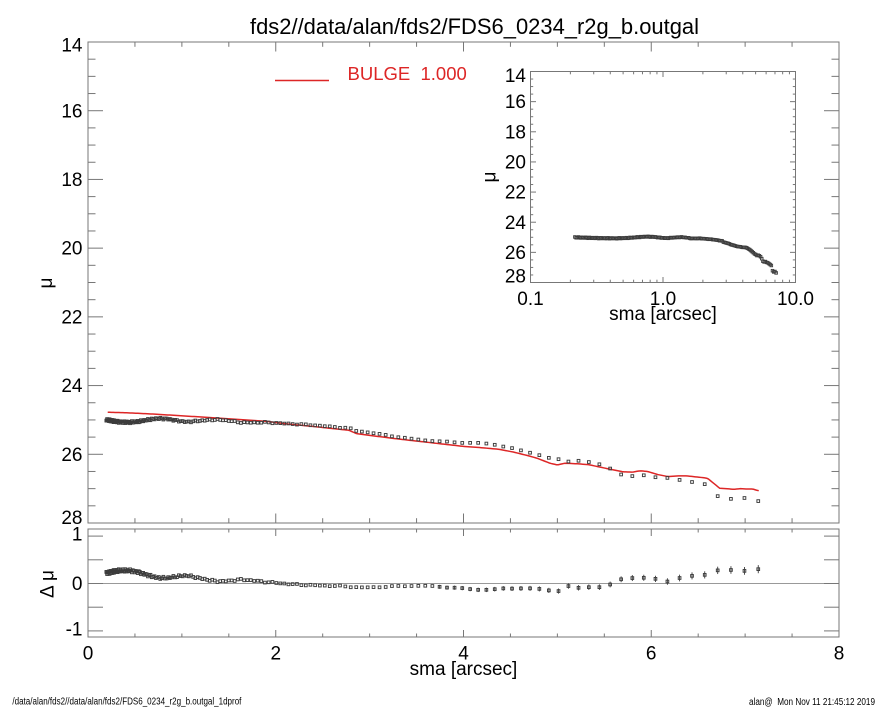 This screenshot has height=708, width=885. What do you see at coordinates (463, 654) in the screenshot?
I see `svg-text: 4` at bounding box center [463, 654].